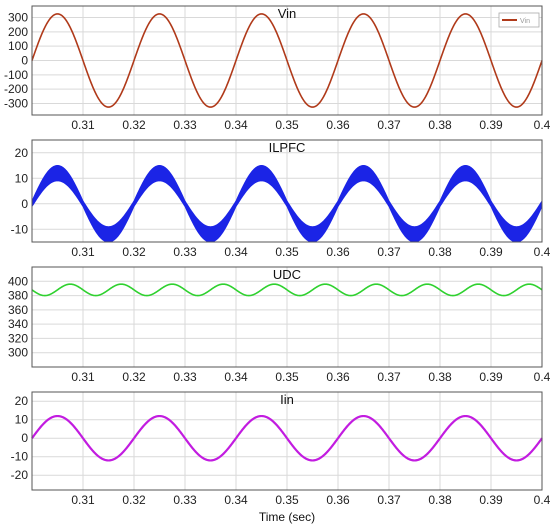 The height and width of the screenshot is (526, 550). Describe the element at coordinates (16, 75) in the screenshot. I see `y-tick-label: -100` at that location.